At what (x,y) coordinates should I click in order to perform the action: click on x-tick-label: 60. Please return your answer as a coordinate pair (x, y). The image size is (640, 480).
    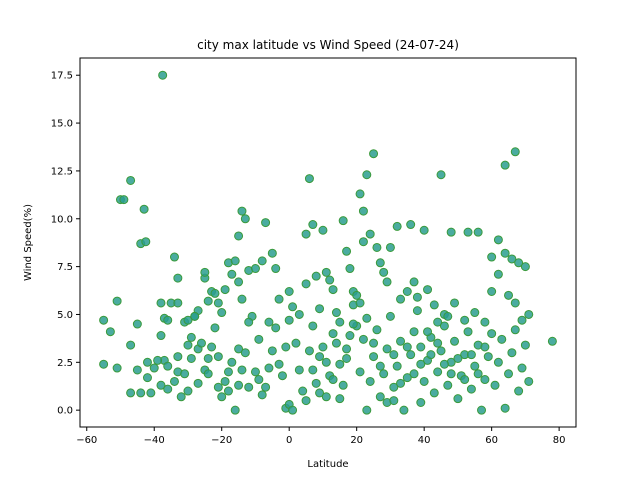
    Looking at the image, I should click on (491, 440).